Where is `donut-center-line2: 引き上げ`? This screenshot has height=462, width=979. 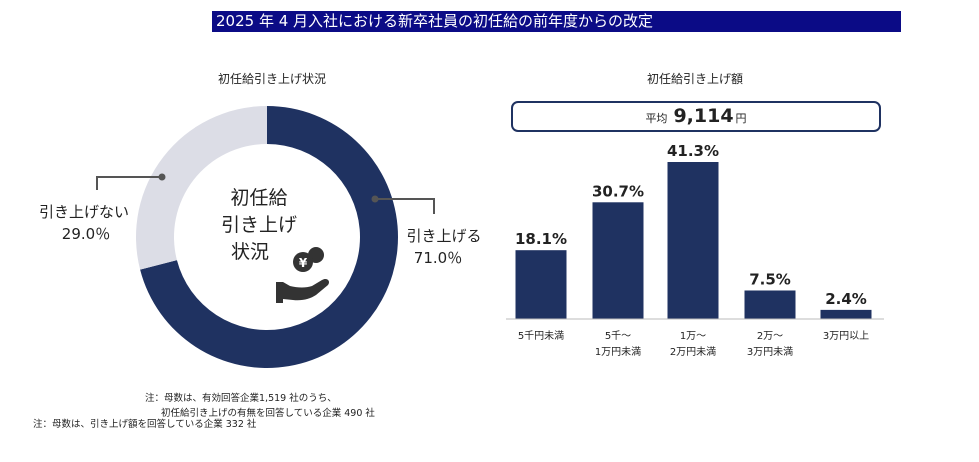
donut-center-line2: 引き上げ is located at coordinates (259, 225).